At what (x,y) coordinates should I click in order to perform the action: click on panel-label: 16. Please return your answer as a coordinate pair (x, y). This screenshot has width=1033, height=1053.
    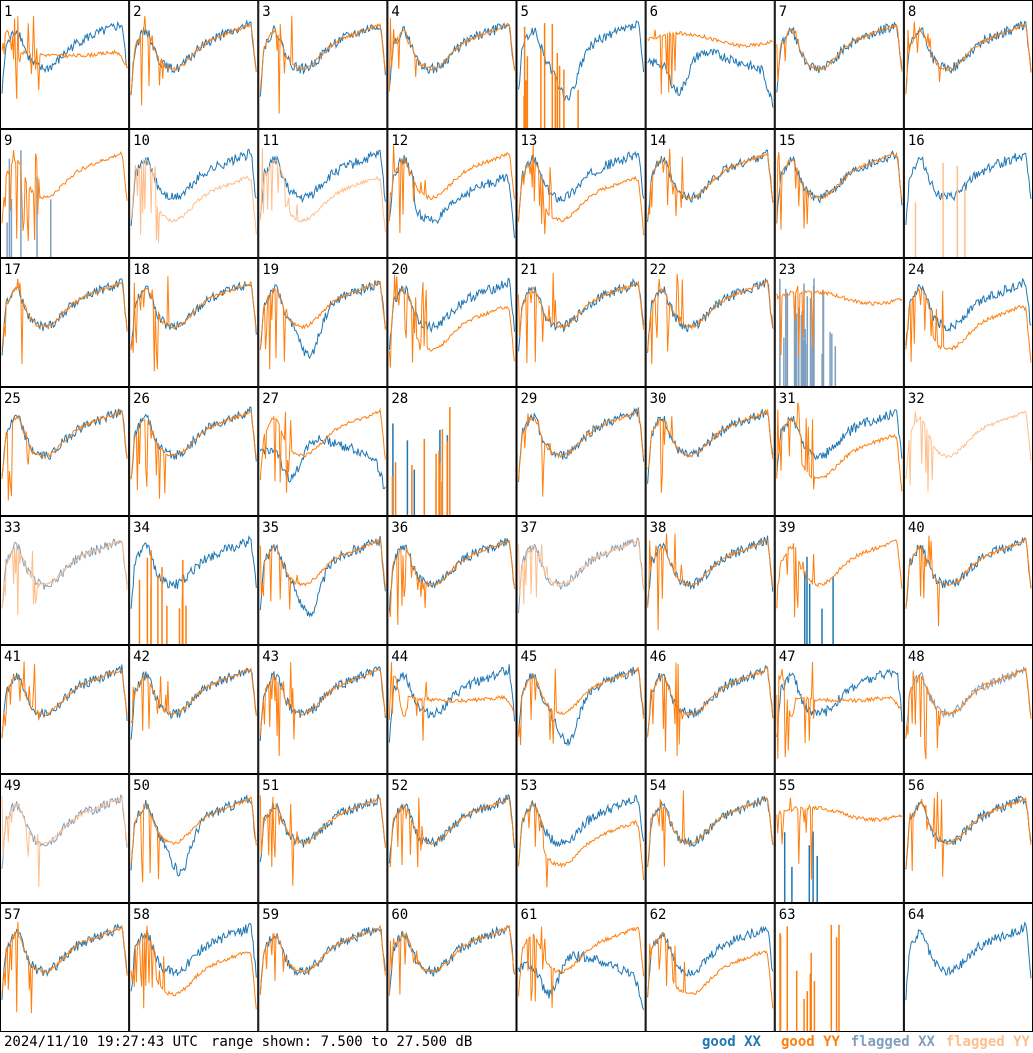
    Looking at the image, I should click on (916, 141).